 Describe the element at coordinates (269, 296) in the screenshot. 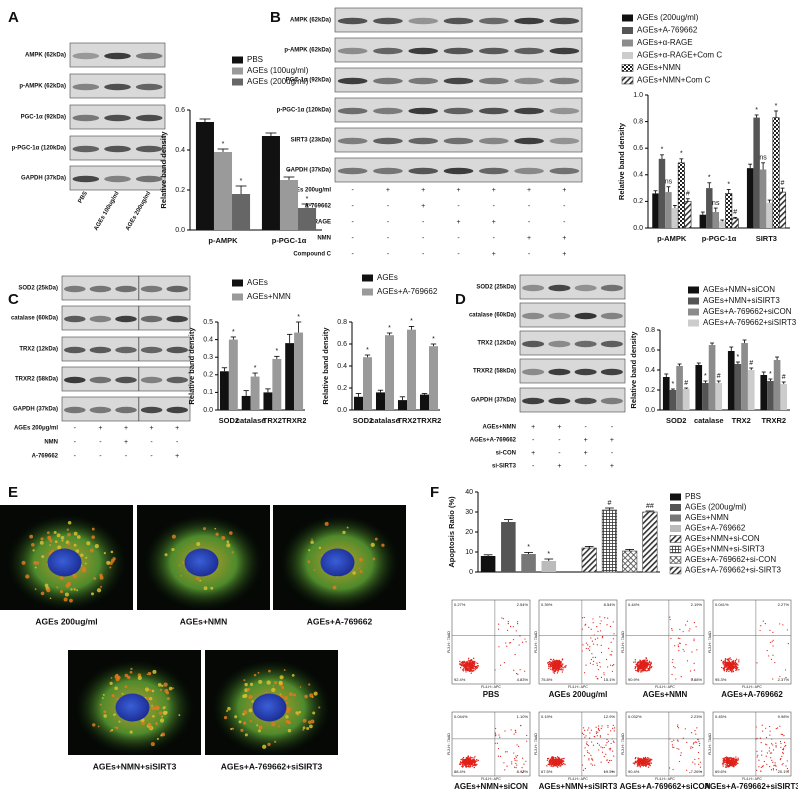

I see `legend-label: AGEs+NMN` at that location.